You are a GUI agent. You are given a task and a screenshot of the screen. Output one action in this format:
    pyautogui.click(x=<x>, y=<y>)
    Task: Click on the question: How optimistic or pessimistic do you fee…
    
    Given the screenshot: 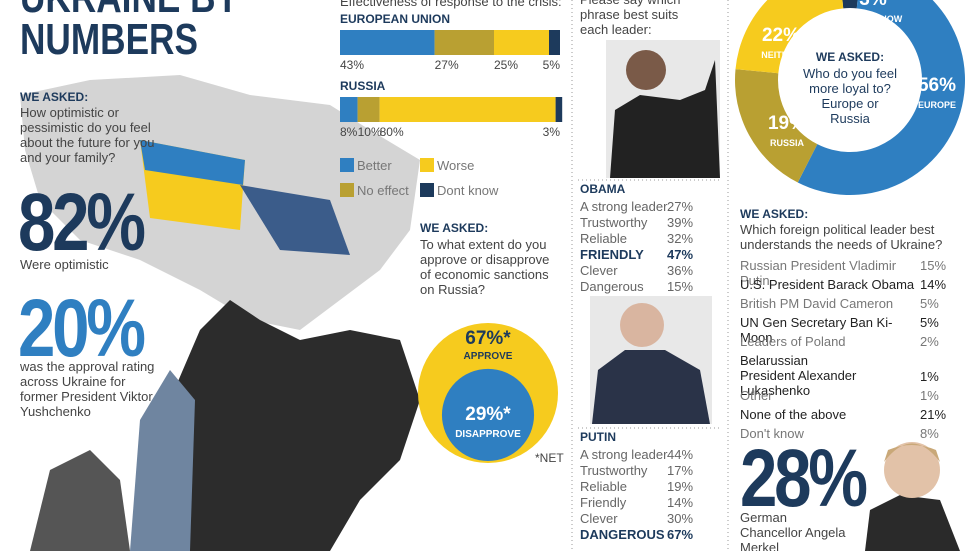 What is the action you would take?
    pyautogui.click(x=87, y=135)
    